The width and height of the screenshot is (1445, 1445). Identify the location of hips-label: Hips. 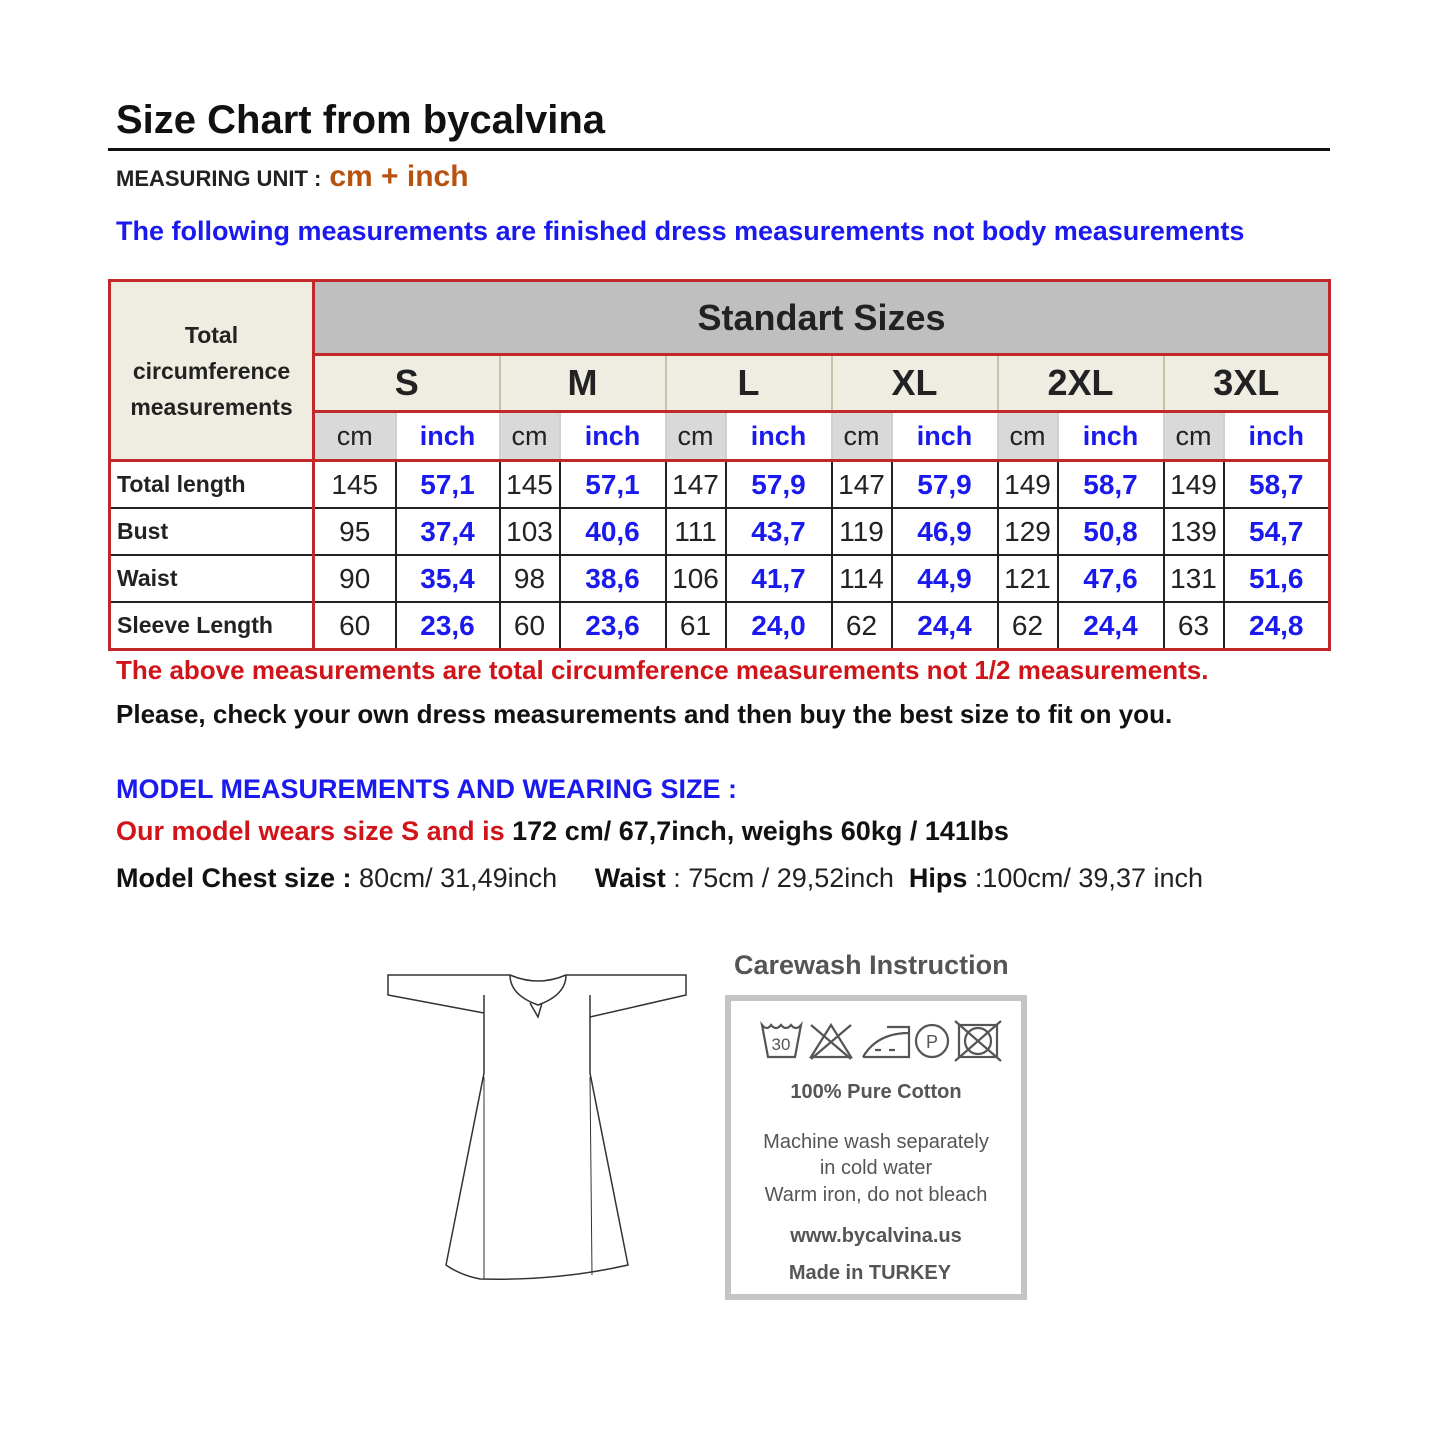
(938, 878).